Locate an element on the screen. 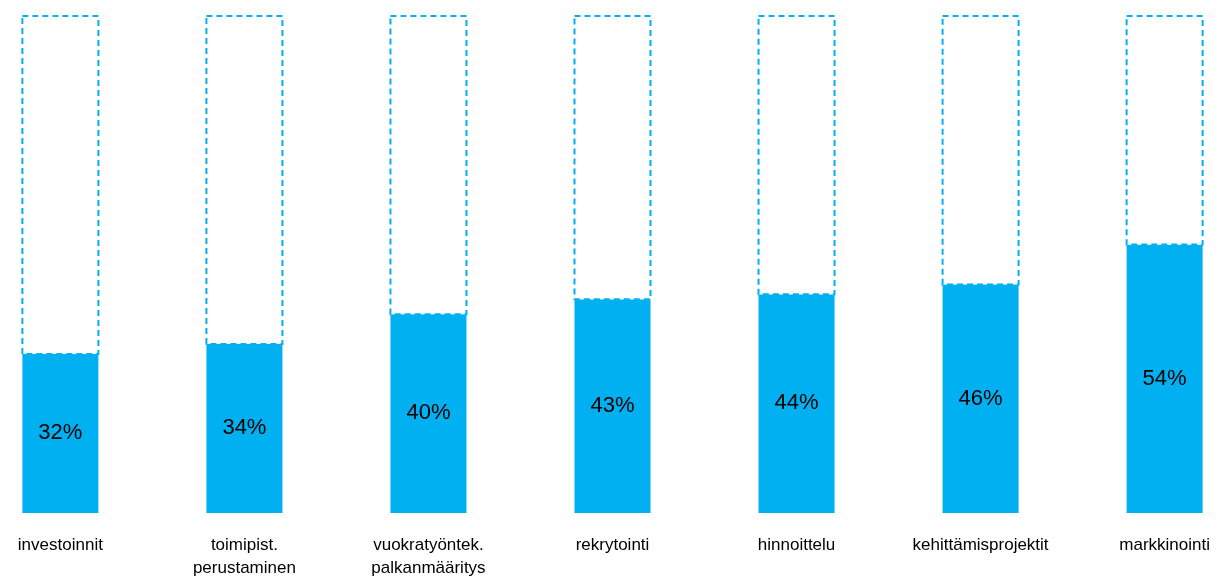 The width and height of the screenshot is (1228, 577). data-label: 44% is located at coordinates (796, 402).